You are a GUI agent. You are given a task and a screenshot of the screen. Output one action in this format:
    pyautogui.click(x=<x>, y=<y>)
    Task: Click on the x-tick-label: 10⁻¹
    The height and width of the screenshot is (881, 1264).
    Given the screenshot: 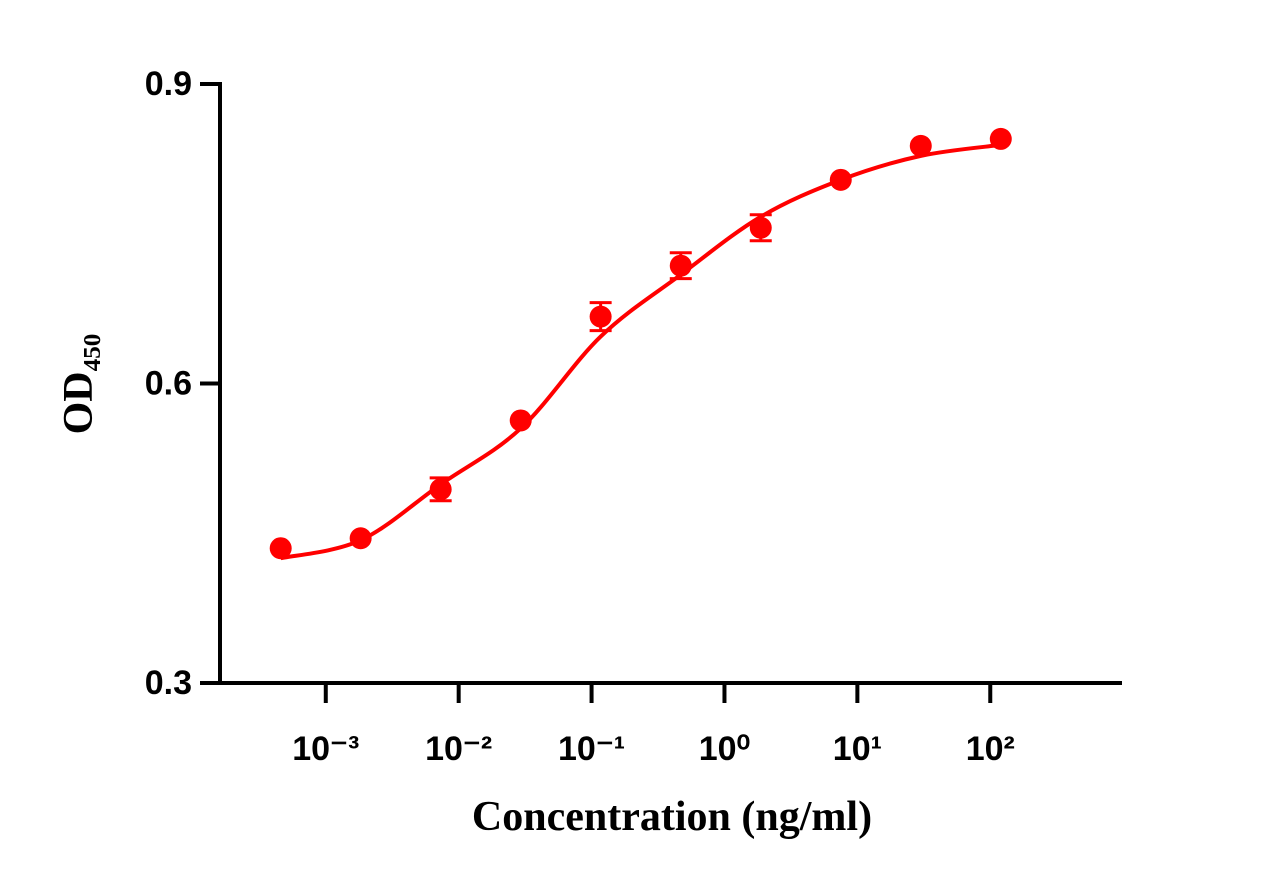 What is the action you would take?
    pyautogui.click(x=591, y=749)
    